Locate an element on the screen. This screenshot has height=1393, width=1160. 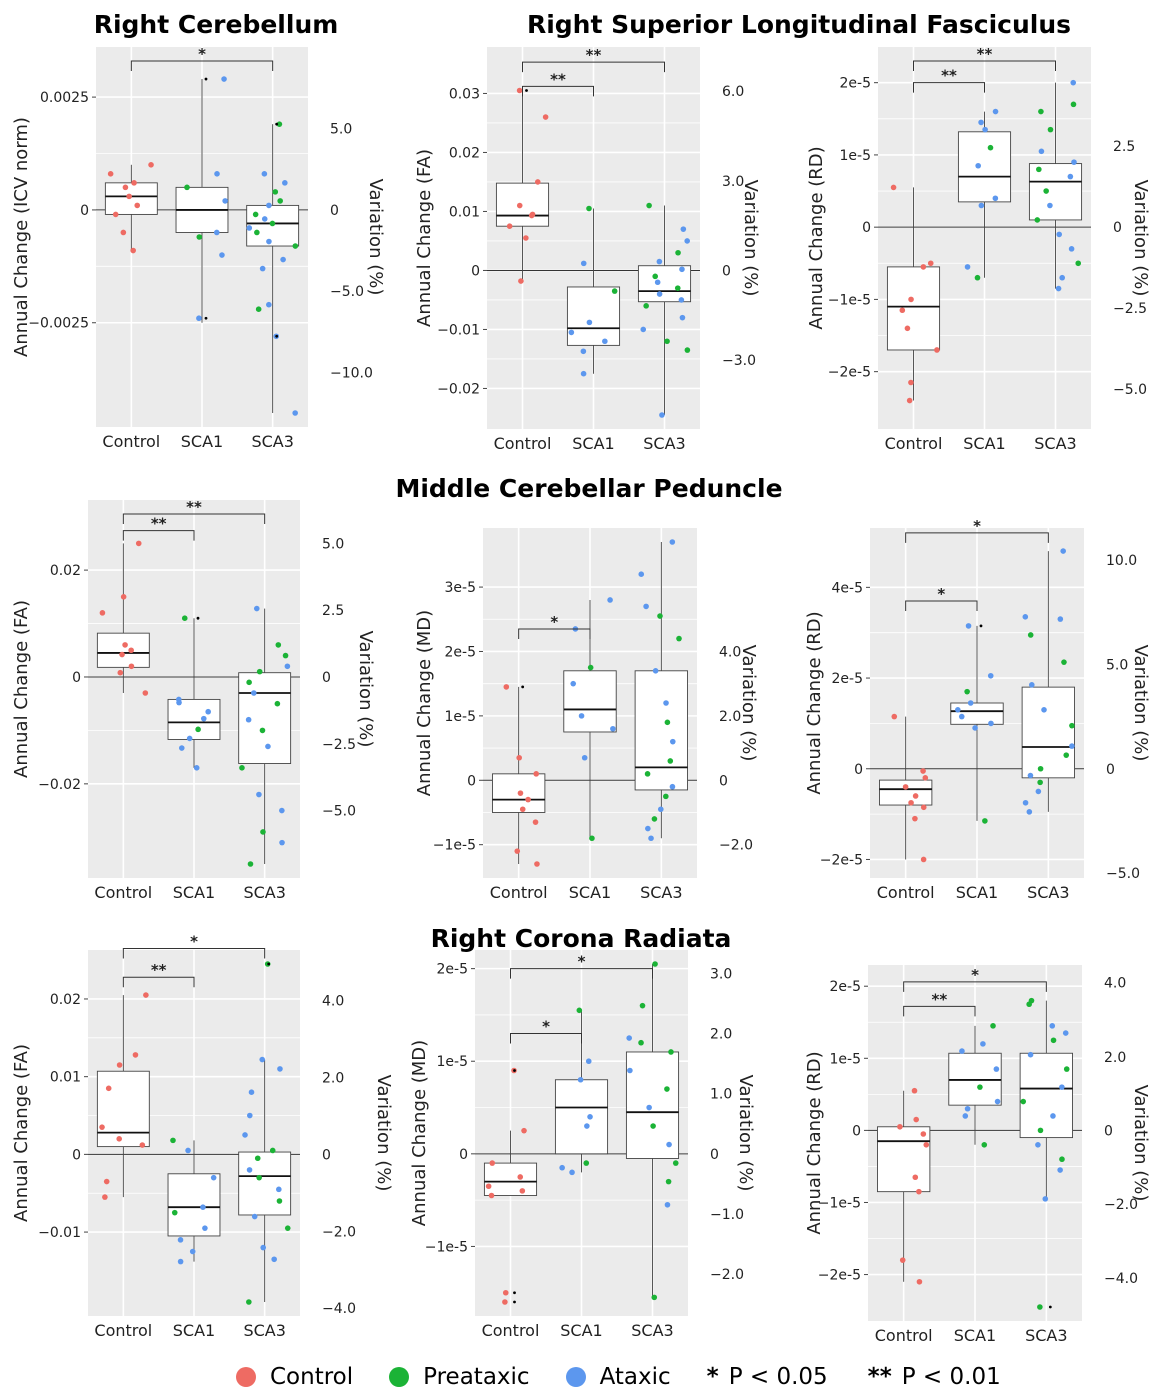
p5-sig-label-0: * is located at coordinates (554, 622).